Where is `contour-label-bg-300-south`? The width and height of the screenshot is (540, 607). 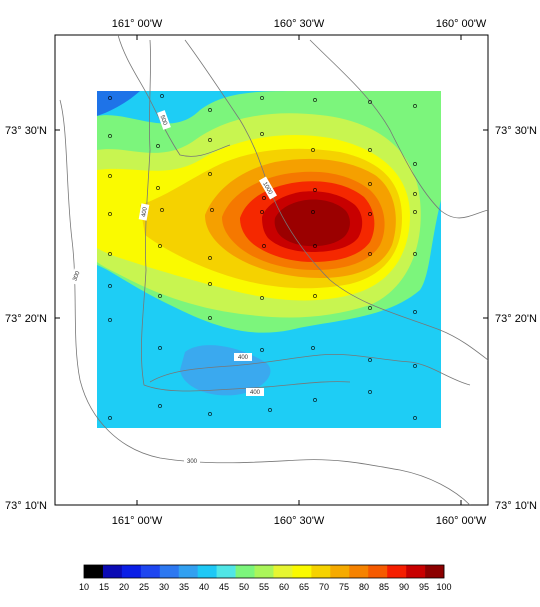 contour-label-bg-300-south is located at coordinates (192, 461).